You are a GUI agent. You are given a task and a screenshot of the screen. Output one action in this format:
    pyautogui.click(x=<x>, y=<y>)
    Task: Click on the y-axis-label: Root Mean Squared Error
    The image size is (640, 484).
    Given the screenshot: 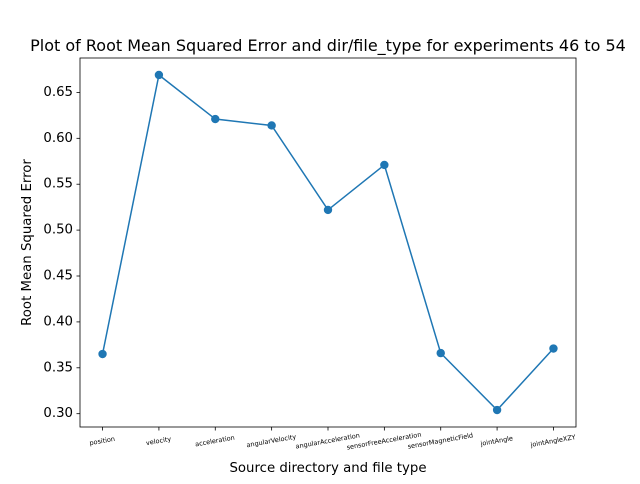 What is the action you would take?
    pyautogui.click(x=27, y=242)
    